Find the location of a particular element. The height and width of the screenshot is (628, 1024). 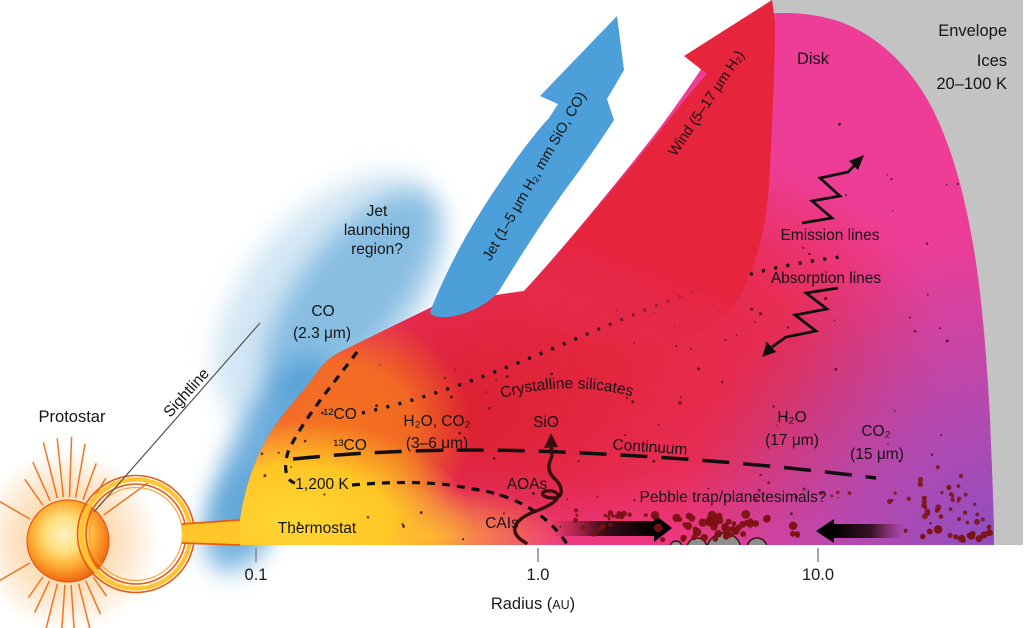

svg-text: (15 μm) is located at coordinates (877, 454).